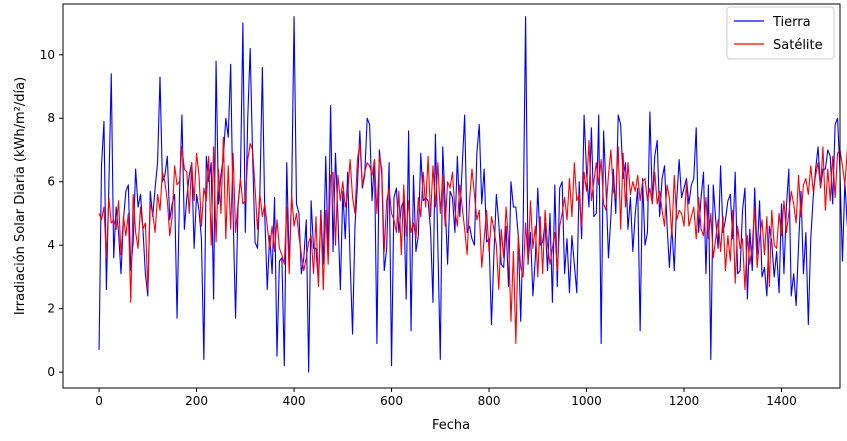 Image resolution: width=847 pixels, height=441 pixels. What do you see at coordinates (684, 401) in the screenshot?
I see `x-tick-label: 1200` at bounding box center [684, 401].